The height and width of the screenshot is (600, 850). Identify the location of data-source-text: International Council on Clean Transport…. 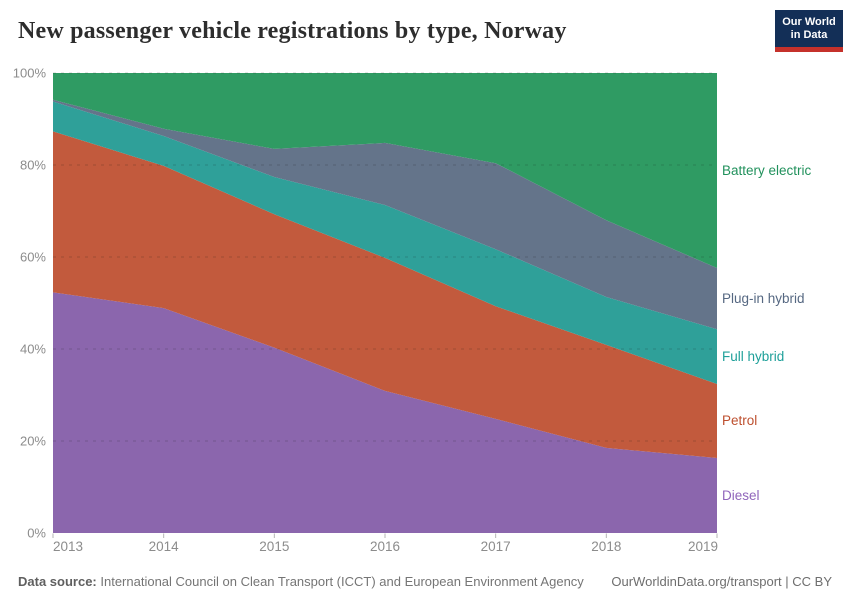
(340, 581).